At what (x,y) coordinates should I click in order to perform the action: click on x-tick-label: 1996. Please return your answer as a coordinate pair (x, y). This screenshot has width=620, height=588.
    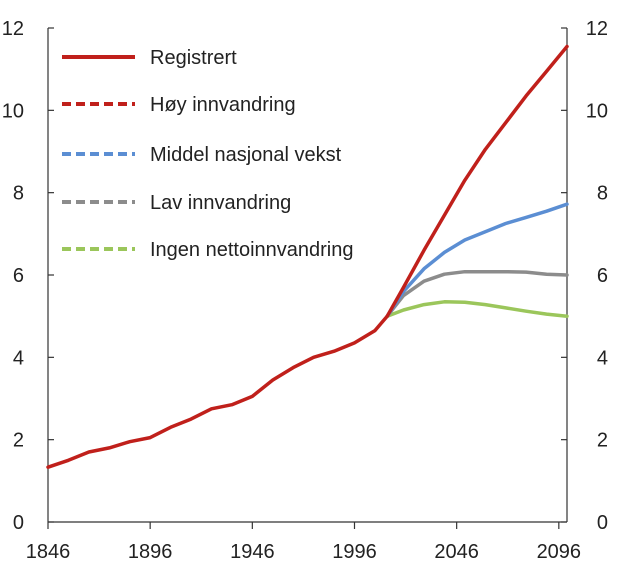
    Looking at the image, I should click on (354, 552).